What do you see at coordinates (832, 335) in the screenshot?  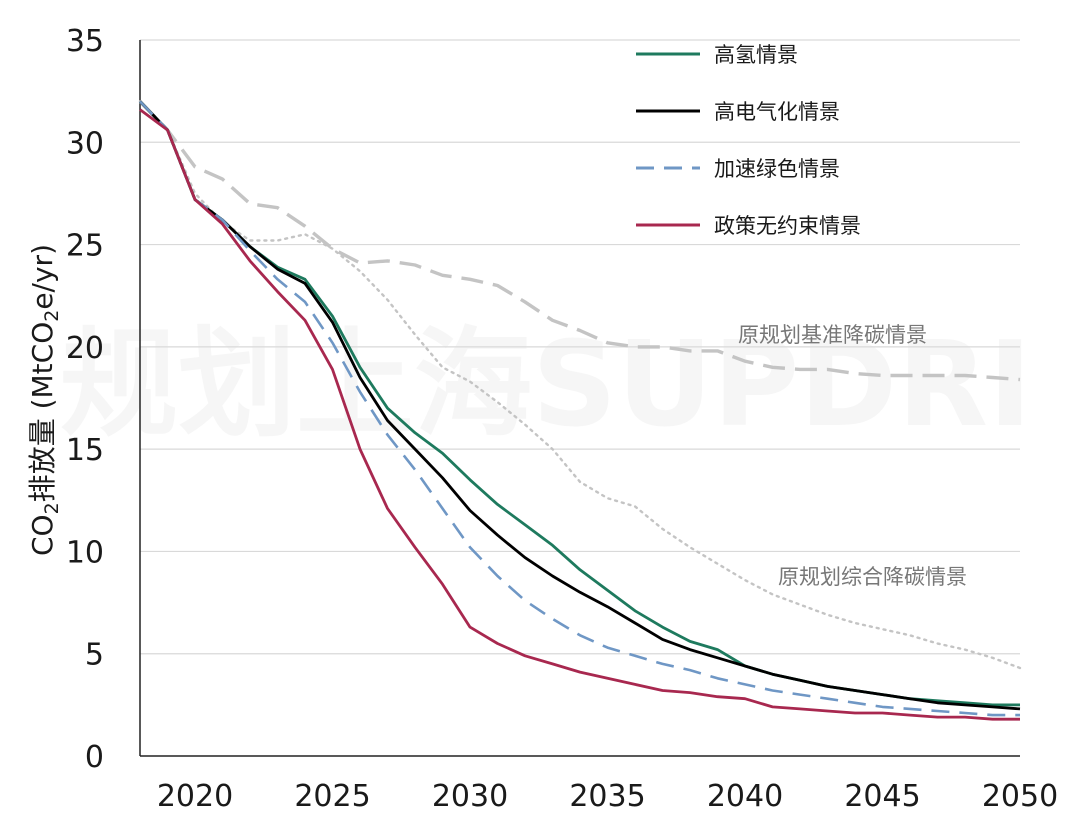 I see `series-annotation: 原规划基准降碳情景` at bounding box center [832, 335].